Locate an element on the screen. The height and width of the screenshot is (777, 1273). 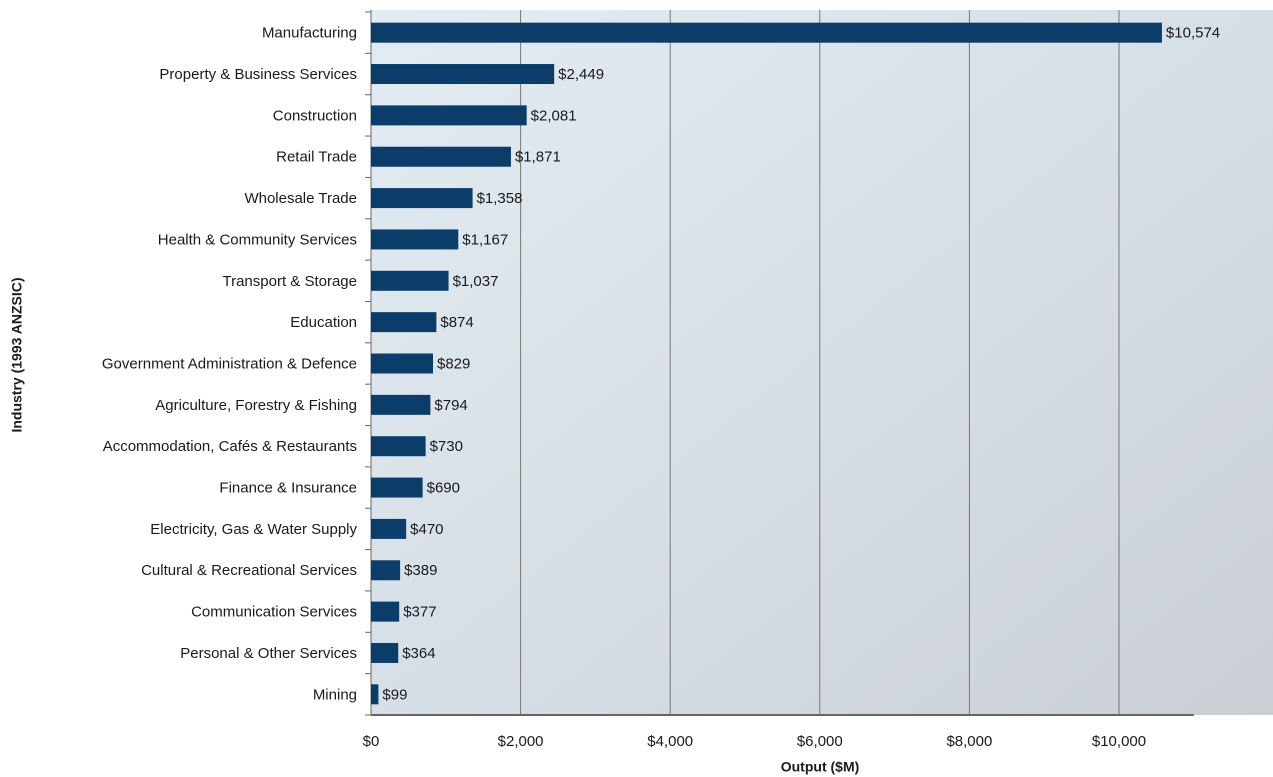
y-tick-label: Mining is located at coordinates (335, 694).